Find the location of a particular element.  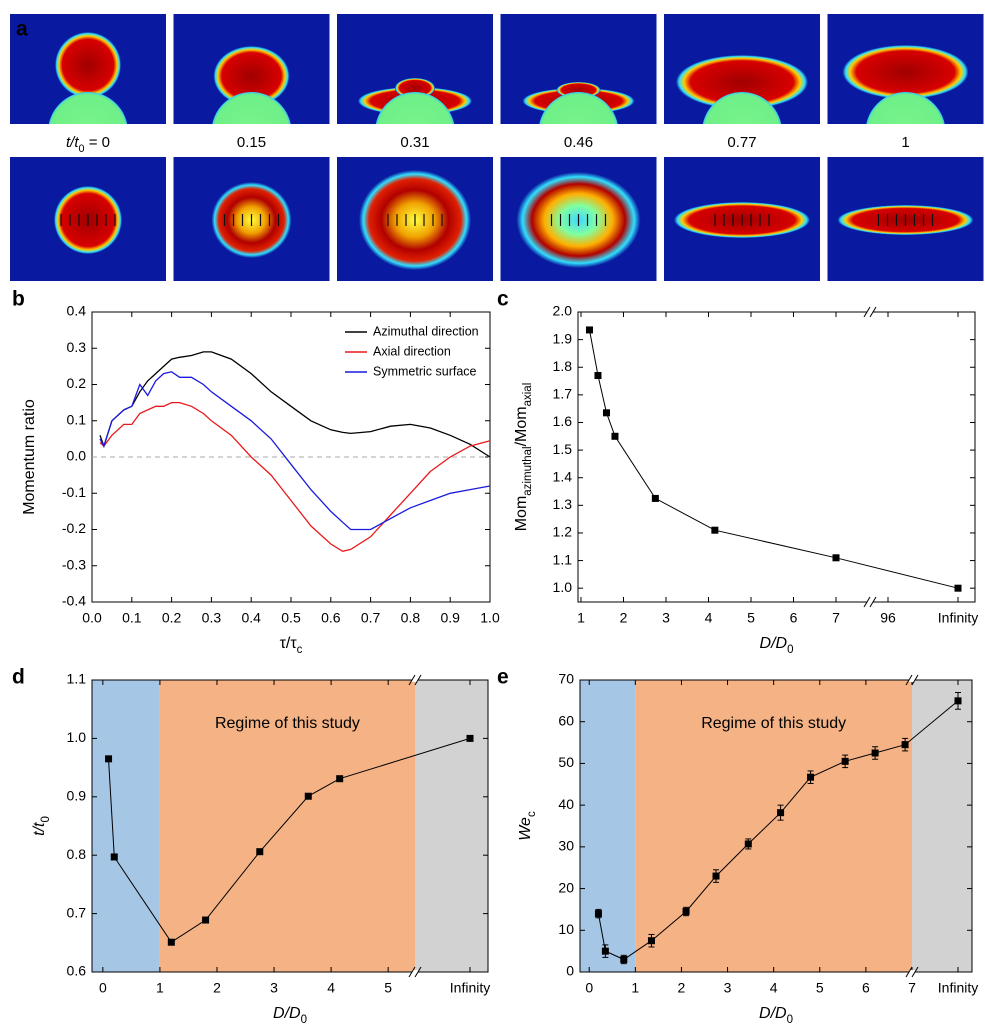

label-part: /Mom is located at coordinates (521, 426).